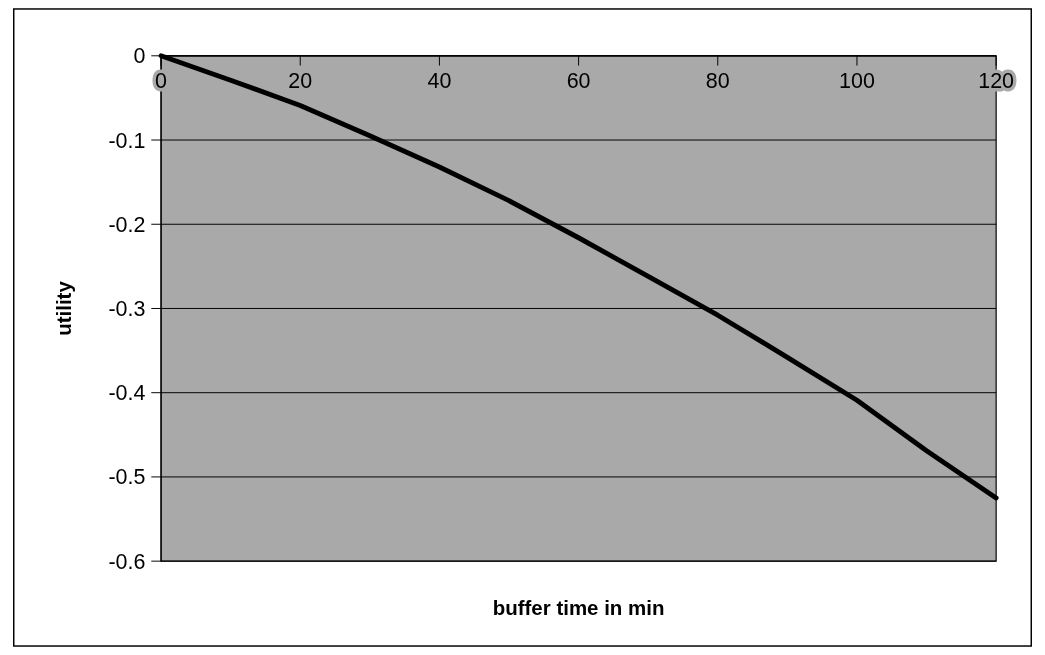 The width and height of the screenshot is (1045, 655). Describe the element at coordinates (139, 56) in the screenshot. I see `y-tick-label: 0` at that location.